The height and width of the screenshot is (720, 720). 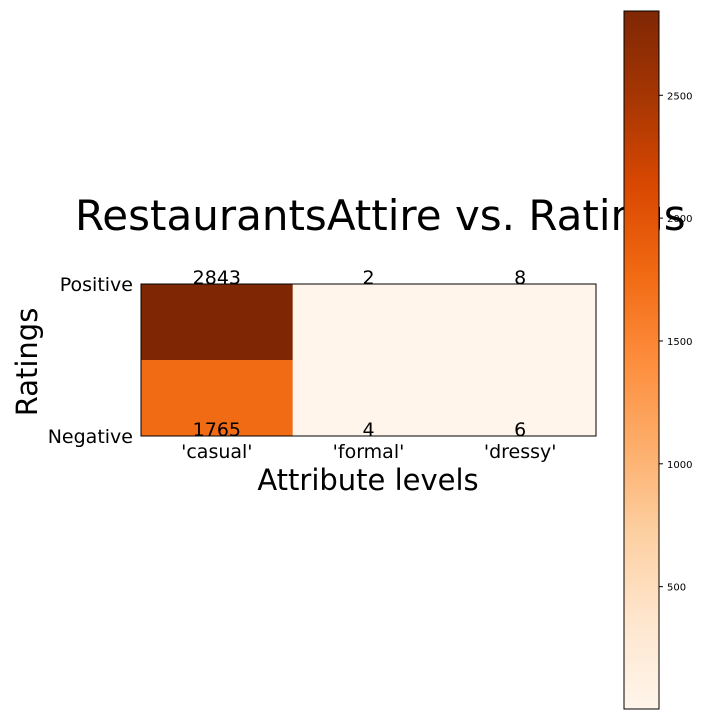 I want to click on y-tick-label: Positive, so click(x=96, y=285).